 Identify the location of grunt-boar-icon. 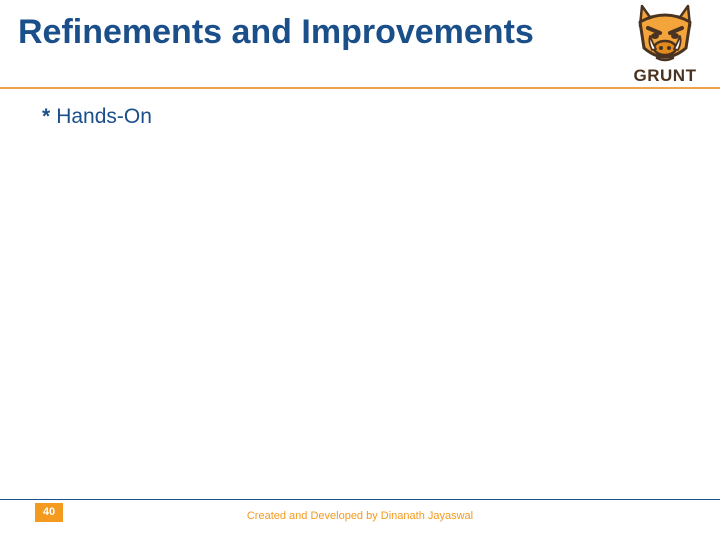
(665, 33).